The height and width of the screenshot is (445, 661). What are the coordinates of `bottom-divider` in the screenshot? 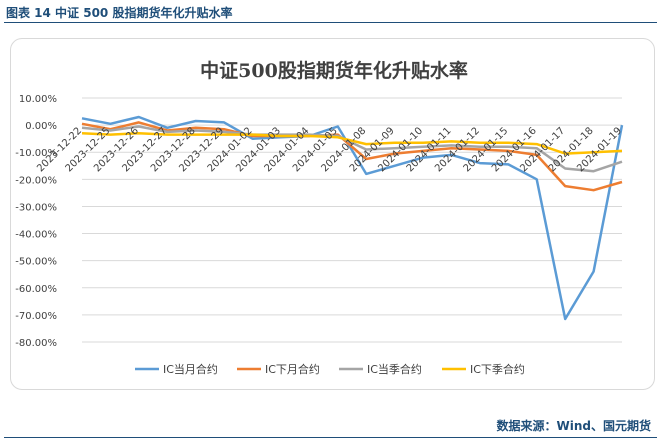 It's located at (330, 437).